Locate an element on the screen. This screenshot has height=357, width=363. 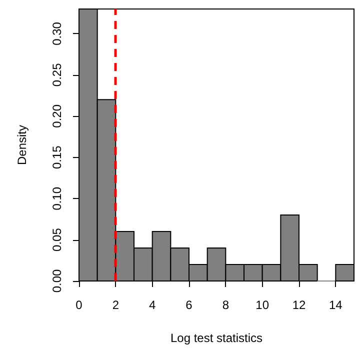
y-tick-label: 0.30 is located at coordinates (57, 34).